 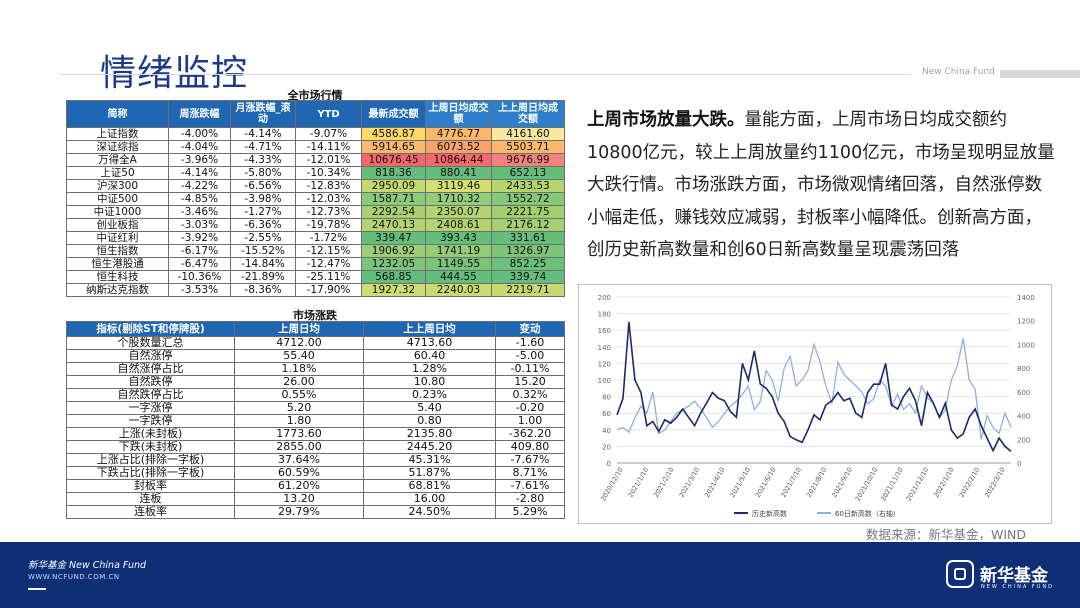 I want to click on table-cell: 恒生科技, so click(x=117, y=277).